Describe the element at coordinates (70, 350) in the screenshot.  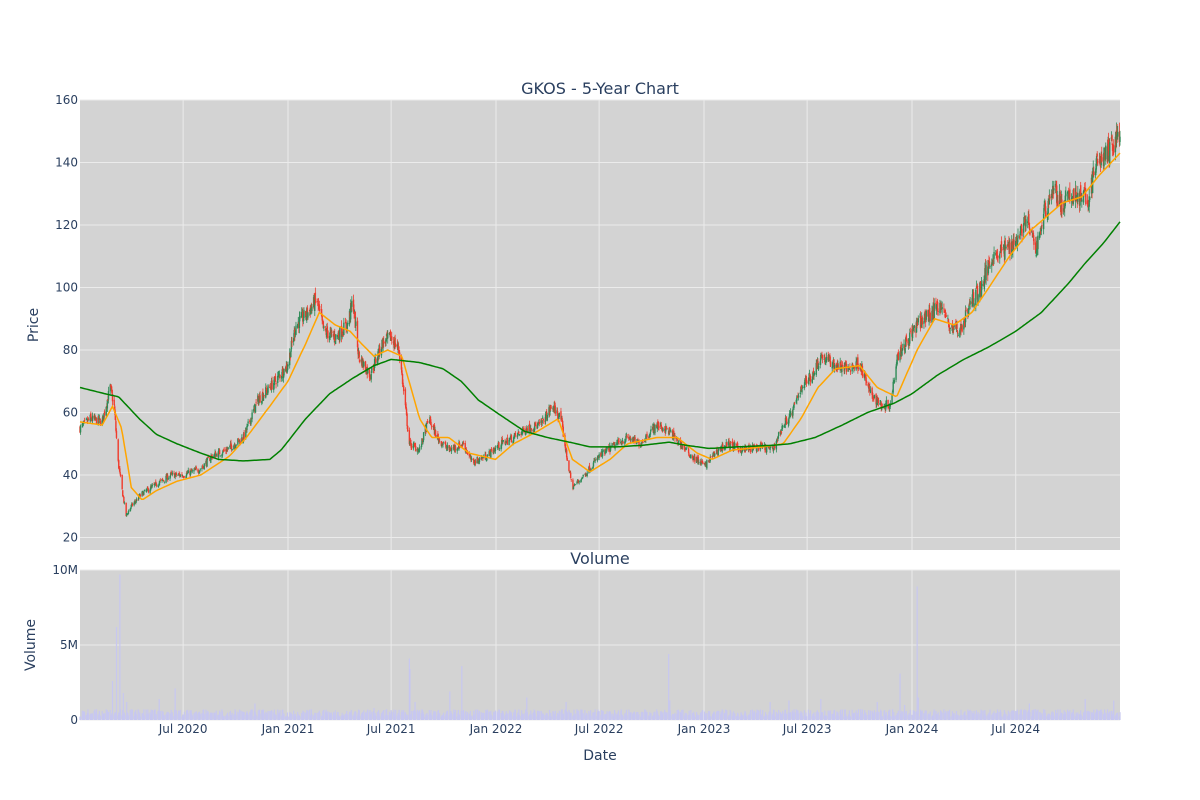
I see `price-y-tick-label: 80` at that location.